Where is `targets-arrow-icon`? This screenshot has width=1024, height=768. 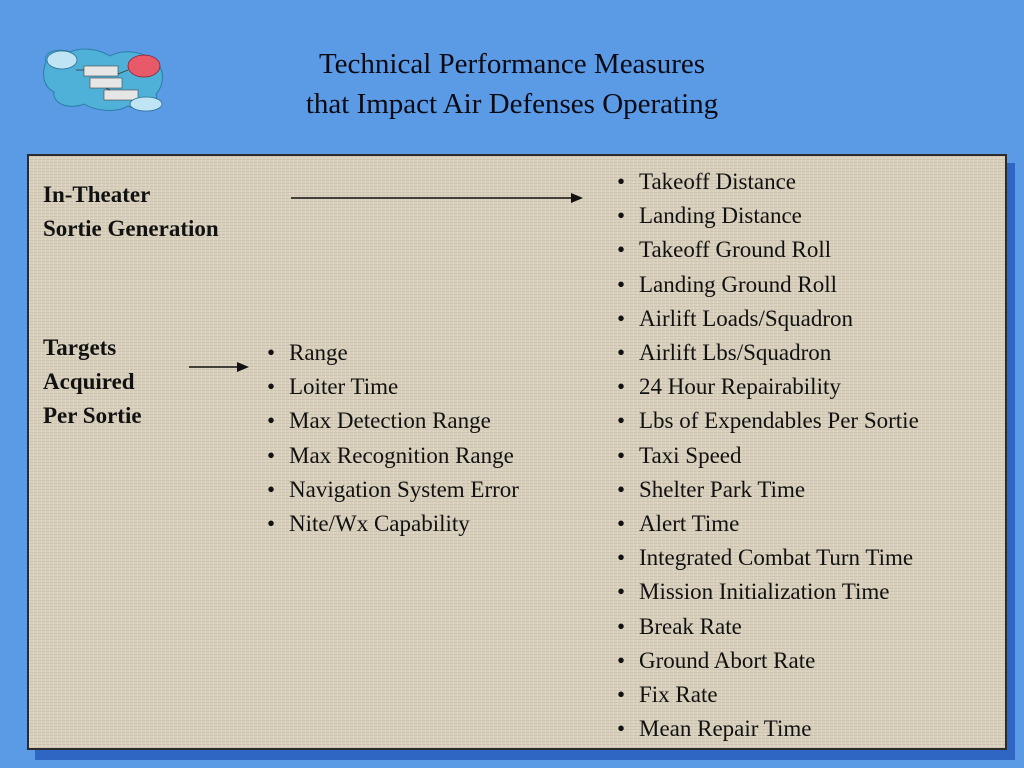 targets-arrow-icon is located at coordinates (219, 367).